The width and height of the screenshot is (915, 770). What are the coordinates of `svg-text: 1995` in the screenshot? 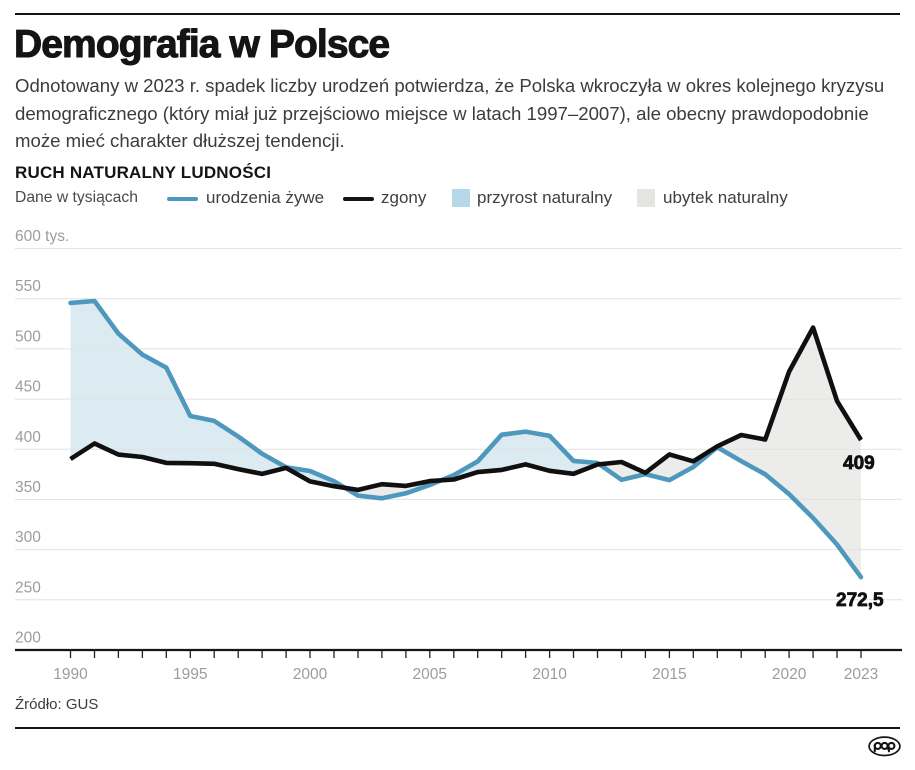 It's located at (190, 674).